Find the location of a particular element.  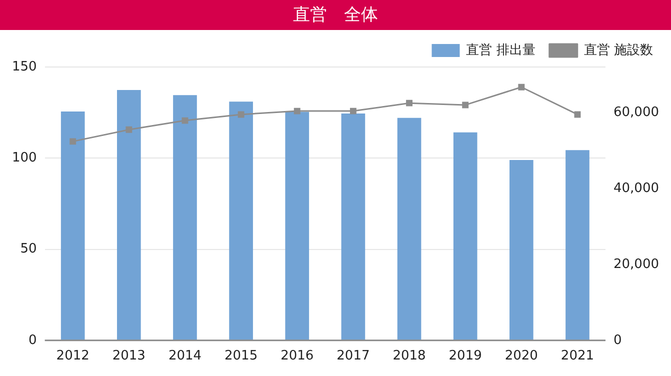

y2-tick-label: 40,000 is located at coordinates (637, 188).